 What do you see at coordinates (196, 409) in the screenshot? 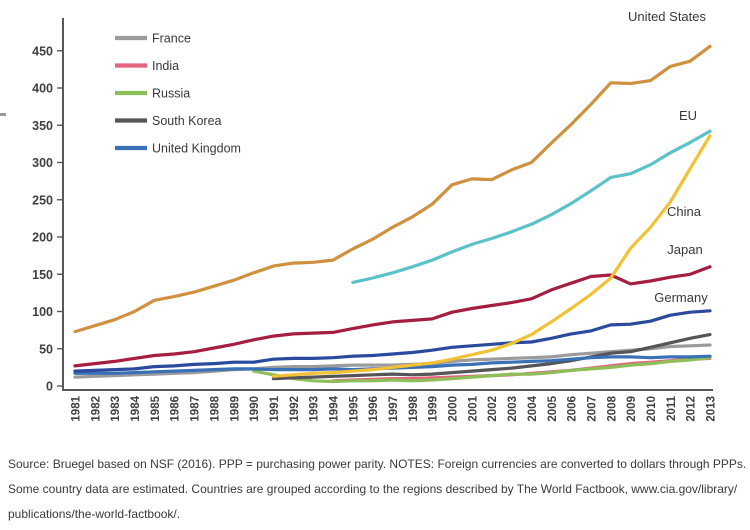
I see `x-year-label: 1987` at bounding box center [196, 409].